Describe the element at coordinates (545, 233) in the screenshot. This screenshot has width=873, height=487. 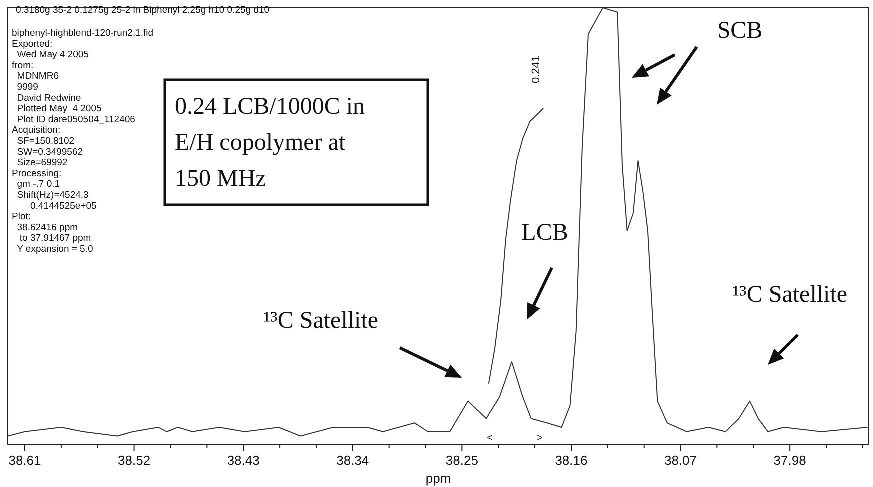
I see `annotation: LCB` at that location.